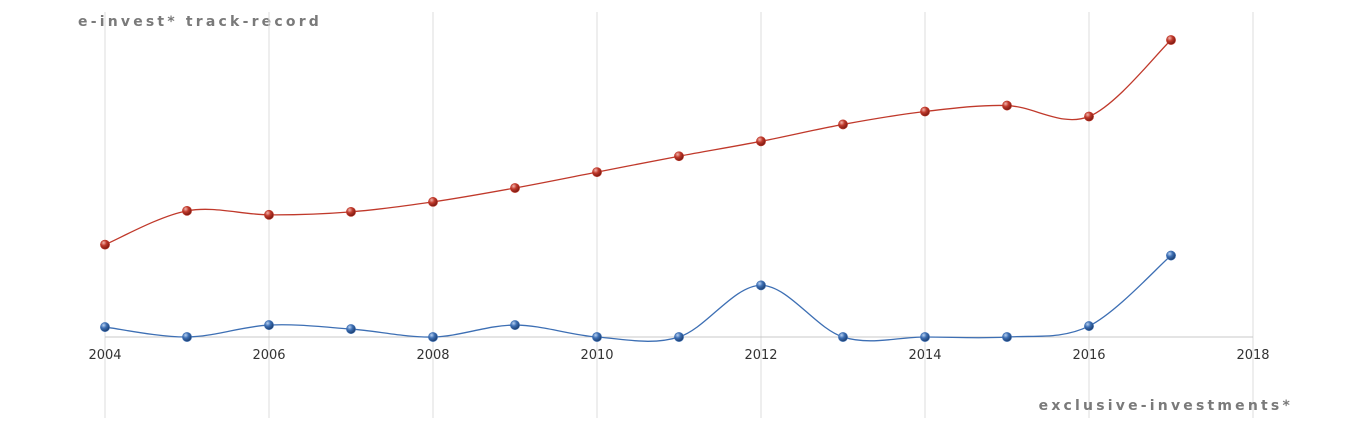 The image size is (1353, 431). What do you see at coordinates (1089, 116) in the screenshot?
I see `data-point-series-0-2016` at bounding box center [1089, 116].